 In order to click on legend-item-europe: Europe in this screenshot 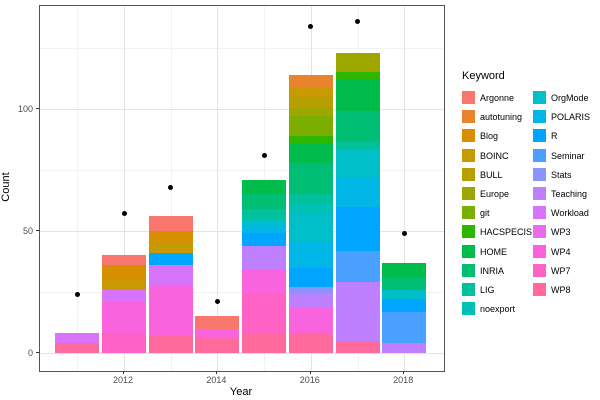, I will do `click(497, 194)`.